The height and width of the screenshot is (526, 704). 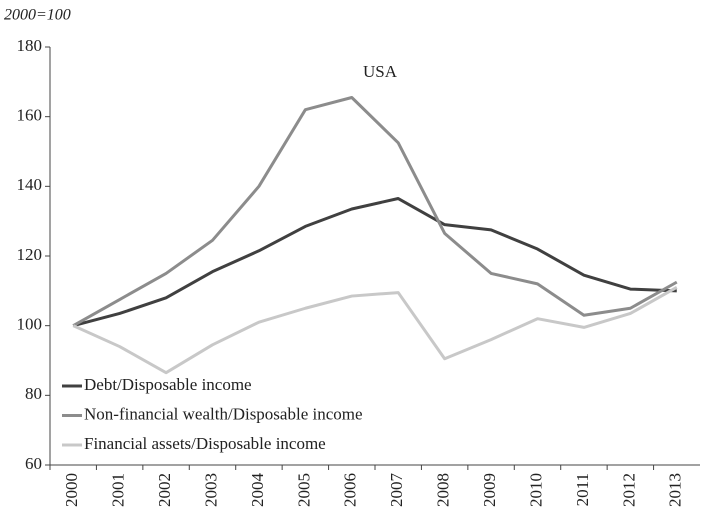 I want to click on x-tick-label: 2005, so click(x=303, y=490).